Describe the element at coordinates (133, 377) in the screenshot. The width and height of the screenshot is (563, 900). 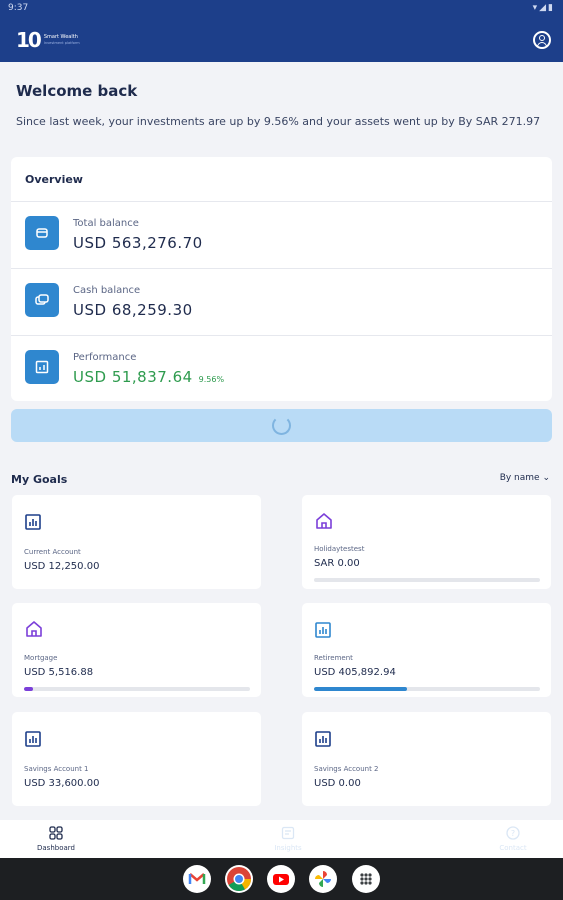
I see `performance-value: USD 51,837.64` at that location.